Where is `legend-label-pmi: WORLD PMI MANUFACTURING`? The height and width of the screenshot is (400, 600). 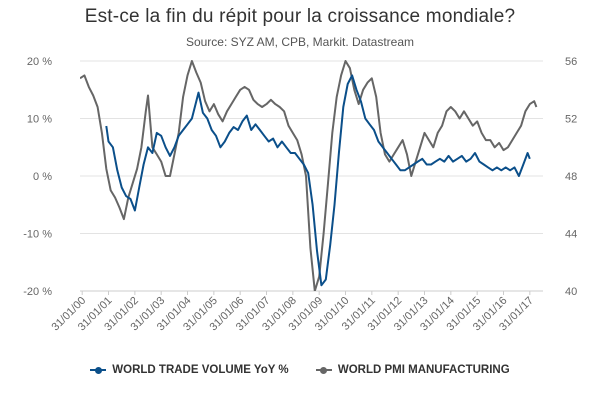
legend-label-pmi: WORLD PMI MANUFACTURING is located at coordinates (423, 370).